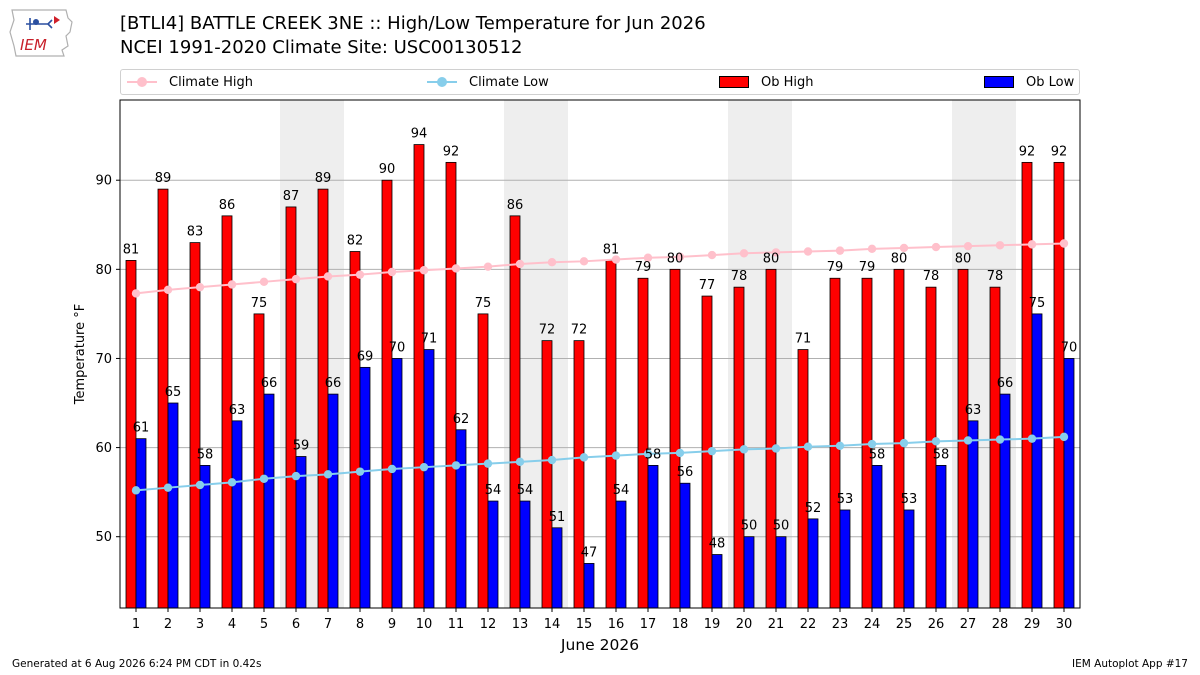 The height and width of the screenshot is (675, 1200). I want to click on data-label-ob-high: 92, so click(1027, 151).